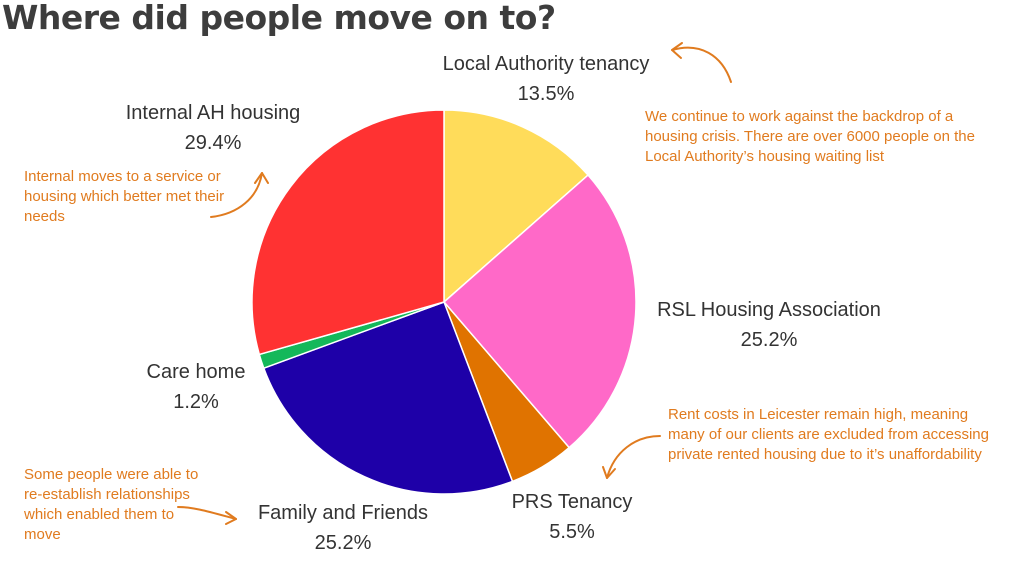 Image resolution: width=1024 pixels, height=576 pixels. What do you see at coordinates (207, 515) in the screenshot?
I see `arrow-family` at bounding box center [207, 515].